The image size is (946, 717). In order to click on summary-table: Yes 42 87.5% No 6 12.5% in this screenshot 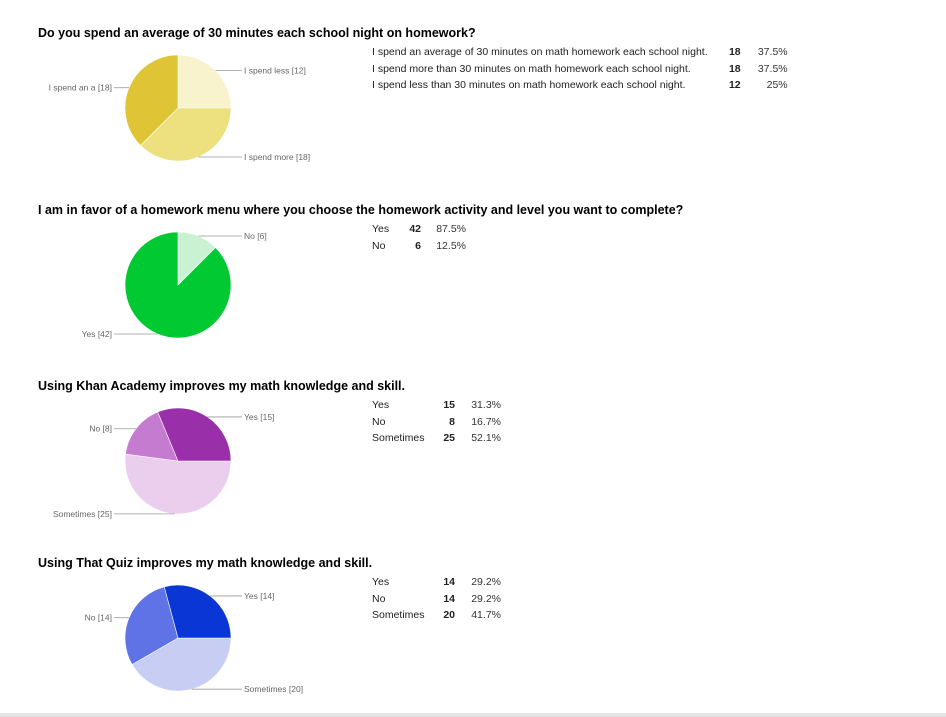, I will do `click(419, 239)`.